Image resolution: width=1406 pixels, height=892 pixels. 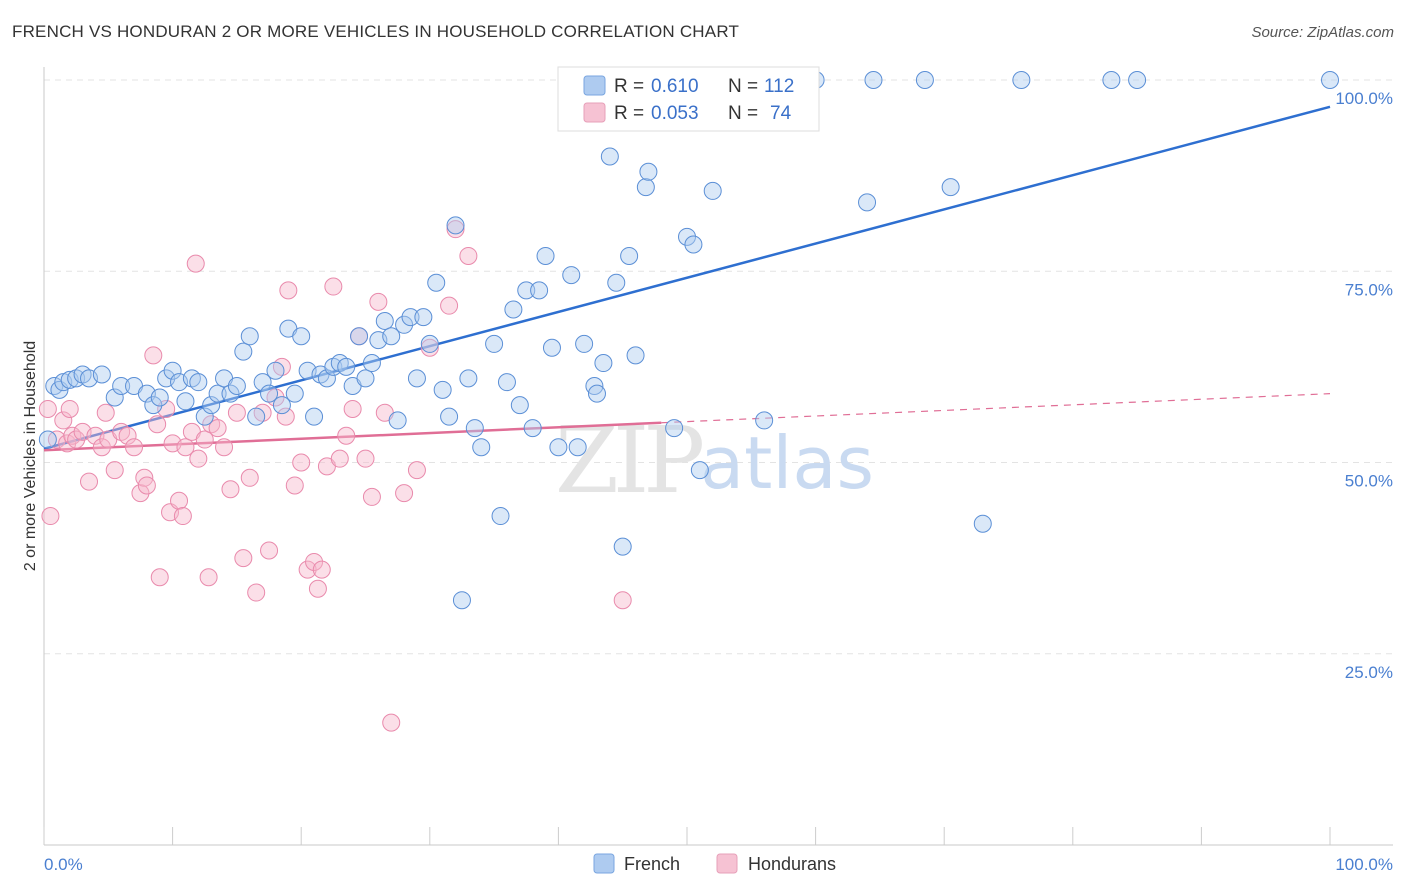 What do you see at coordinates (1369, 289) in the screenshot?
I see `y-tick-label-2: 75.0%` at bounding box center [1369, 289].